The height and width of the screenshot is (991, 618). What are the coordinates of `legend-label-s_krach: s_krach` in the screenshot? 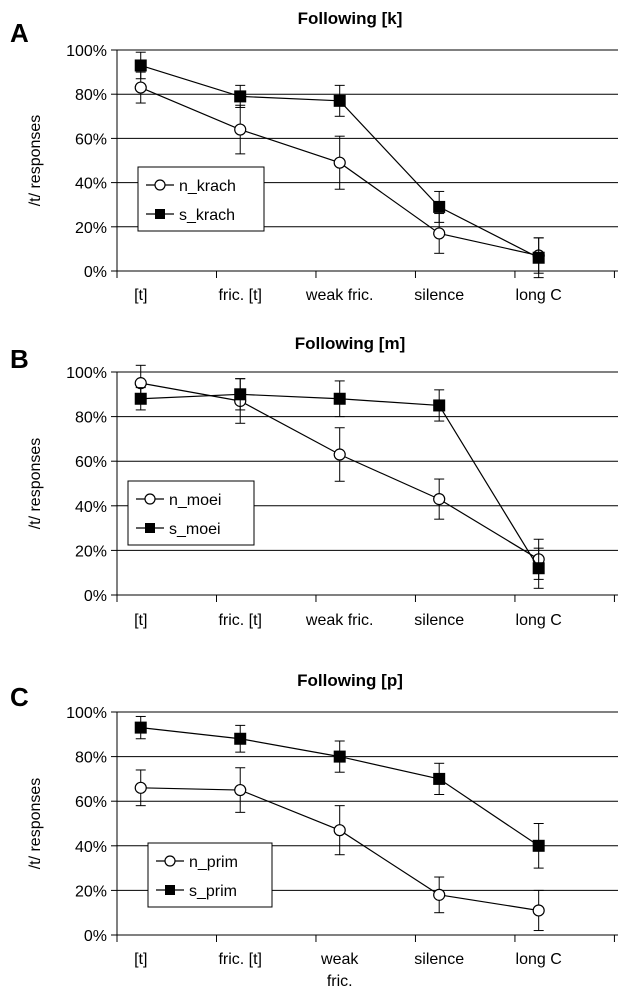 It's located at (207, 215).